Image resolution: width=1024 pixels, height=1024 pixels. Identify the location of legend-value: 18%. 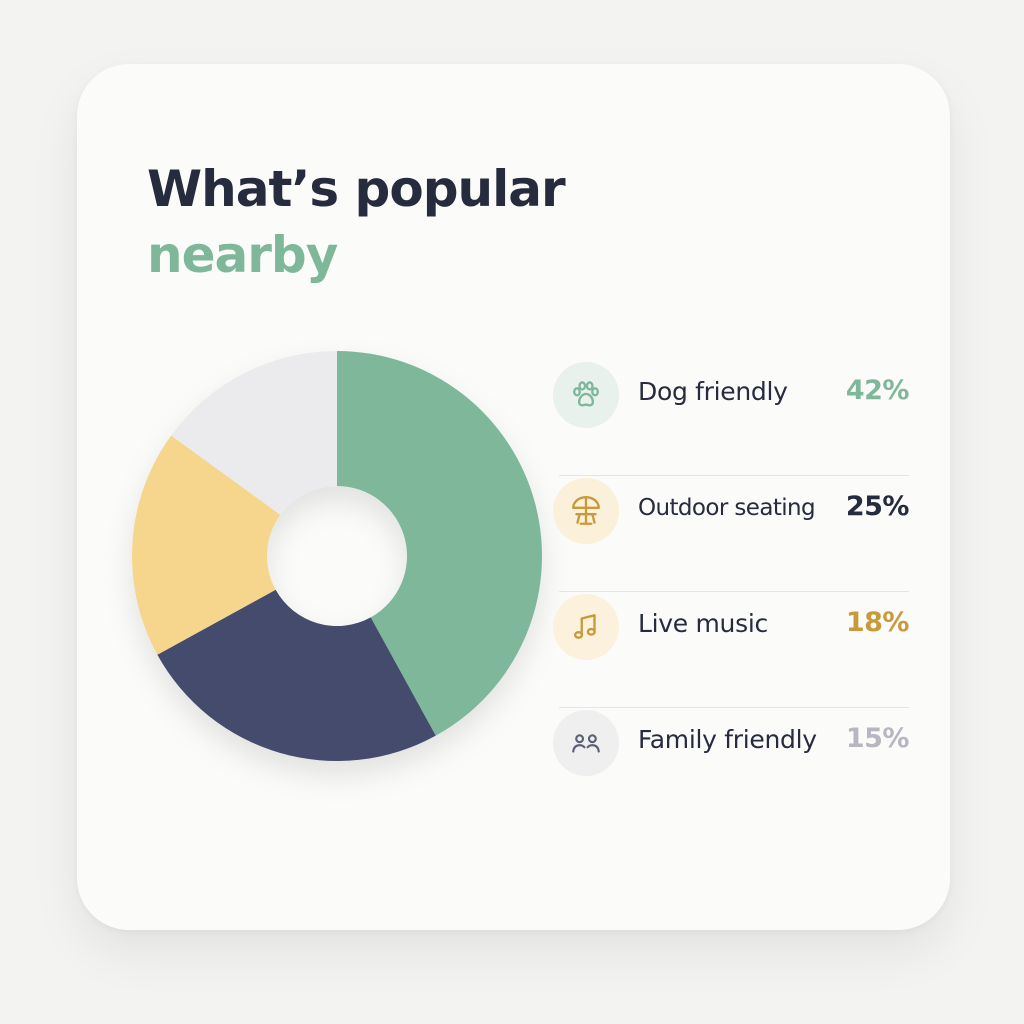
(877, 622).